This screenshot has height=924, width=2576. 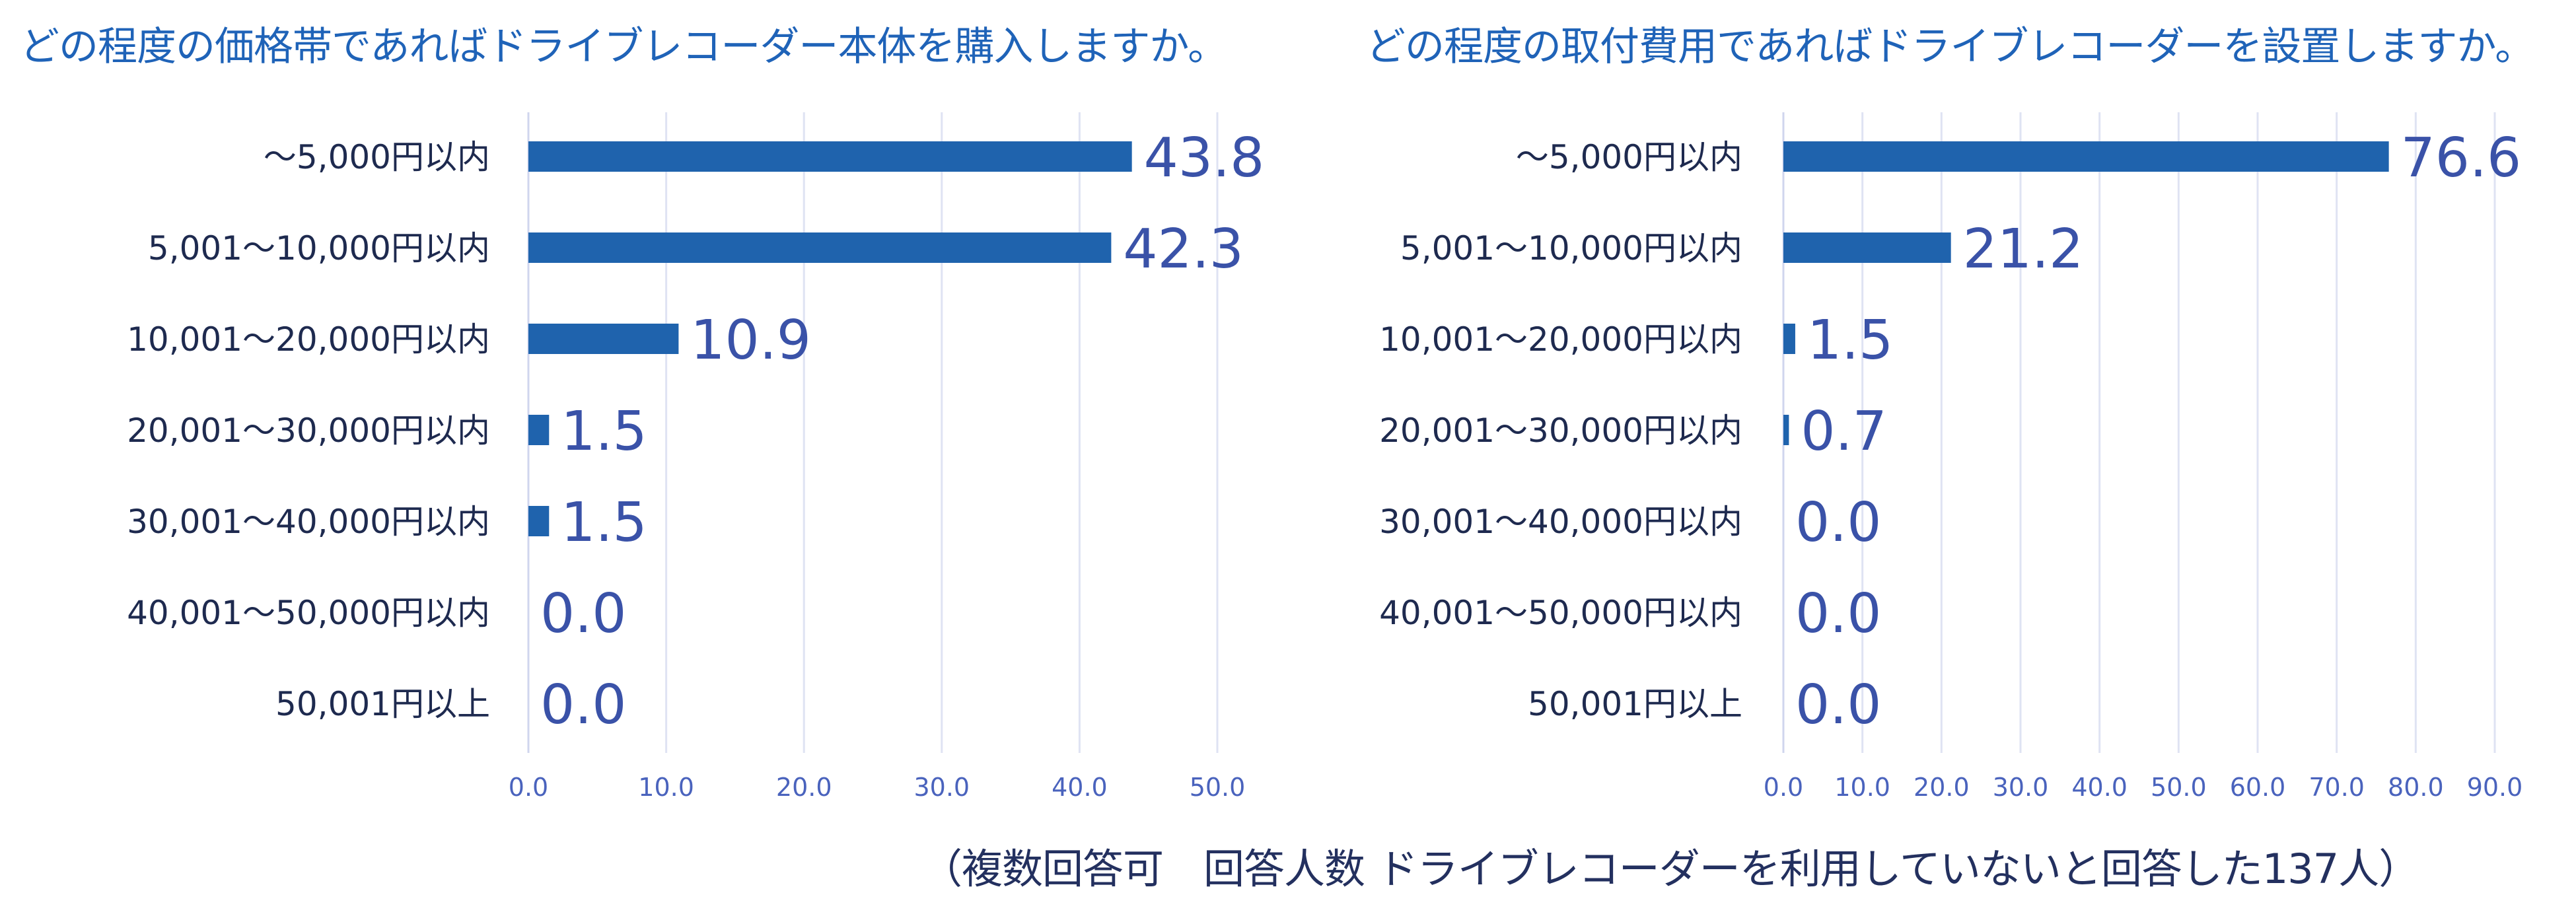 I want to click on chart-title-right: どの程度の取付費用であればドライブレコーダーを設置しますか。, so click(x=1950, y=47).